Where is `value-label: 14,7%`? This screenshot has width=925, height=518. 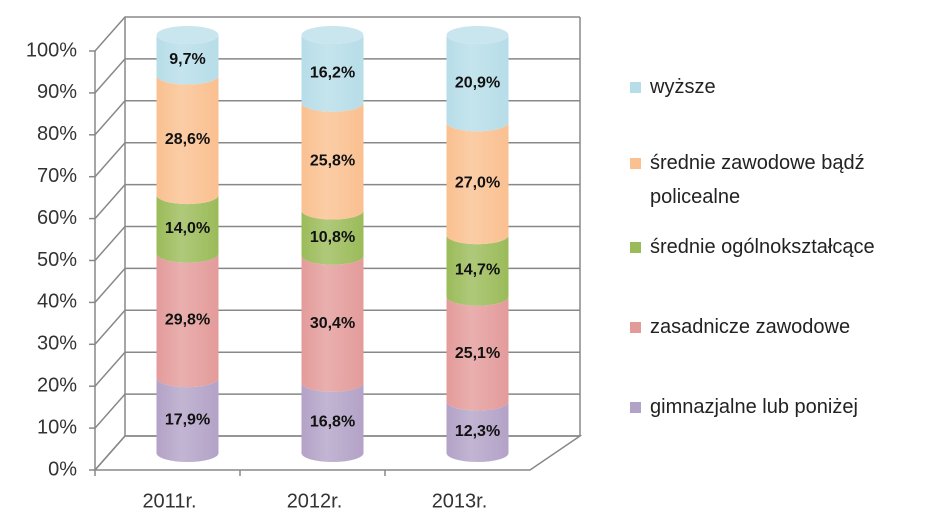
value-label: 14,7% is located at coordinates (477, 270).